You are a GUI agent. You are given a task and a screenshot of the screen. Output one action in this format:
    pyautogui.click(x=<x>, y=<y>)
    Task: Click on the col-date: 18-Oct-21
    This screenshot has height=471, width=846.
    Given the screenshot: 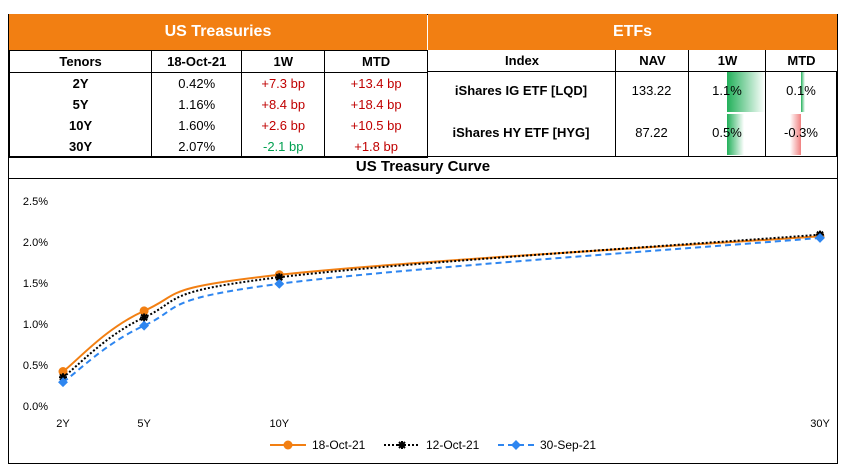 What is the action you would take?
    pyautogui.click(x=197, y=61)
    